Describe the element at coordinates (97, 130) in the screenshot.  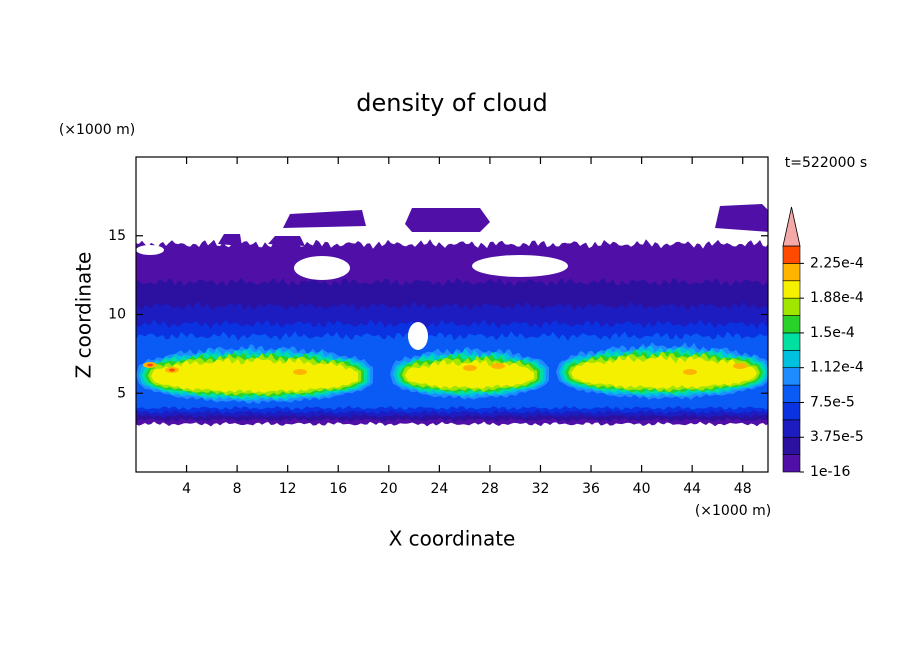
I see `y-unit: (×1000 m)` at that location.